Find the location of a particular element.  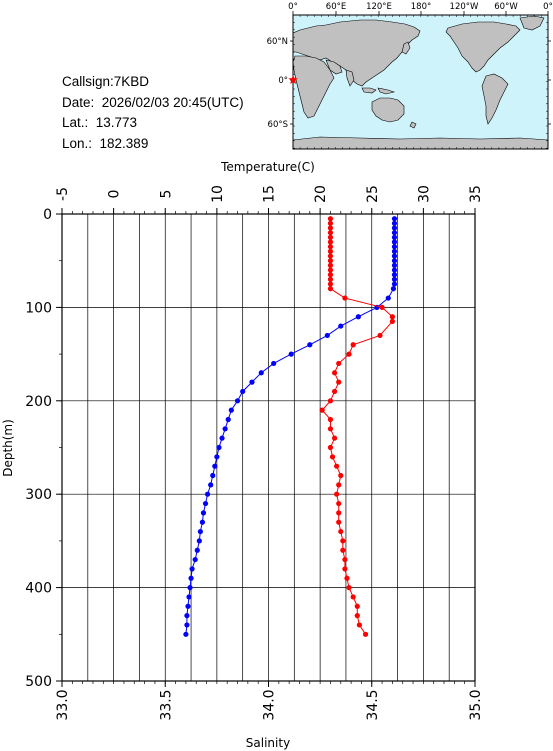

temperature-axis: -5 0 5 10 15 20 25 30 35 is located at coordinates (269, 199).